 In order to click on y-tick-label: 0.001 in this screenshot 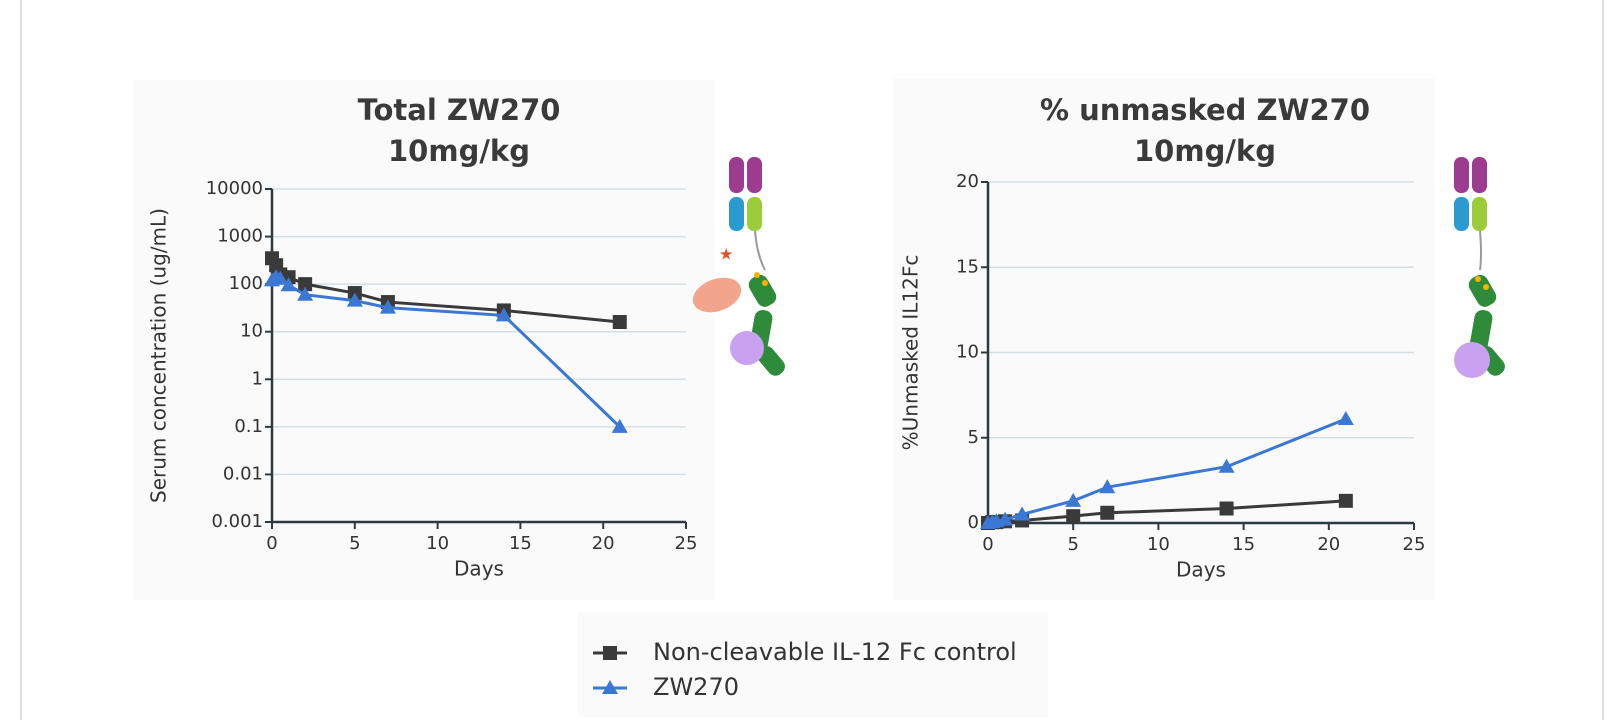, I will do `click(237, 521)`.